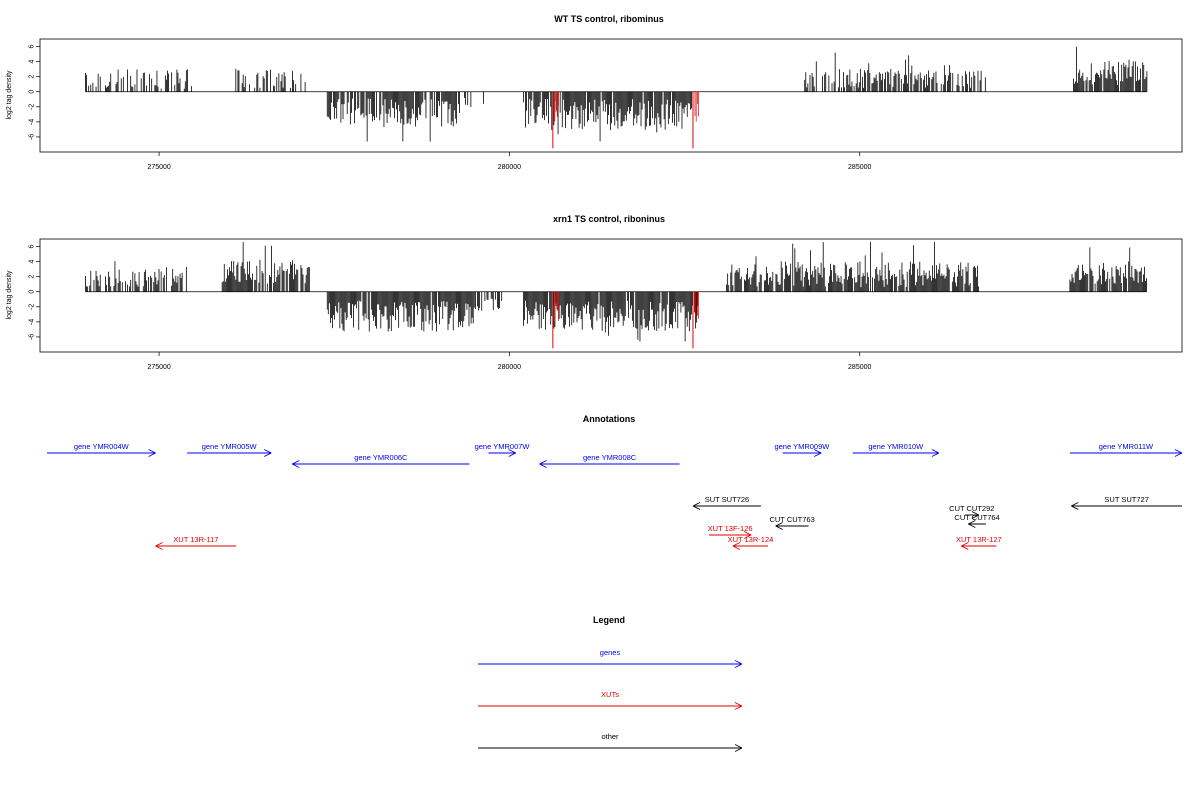  I want to click on panel-title: xrn1 TS control, riboninus, so click(609, 219).